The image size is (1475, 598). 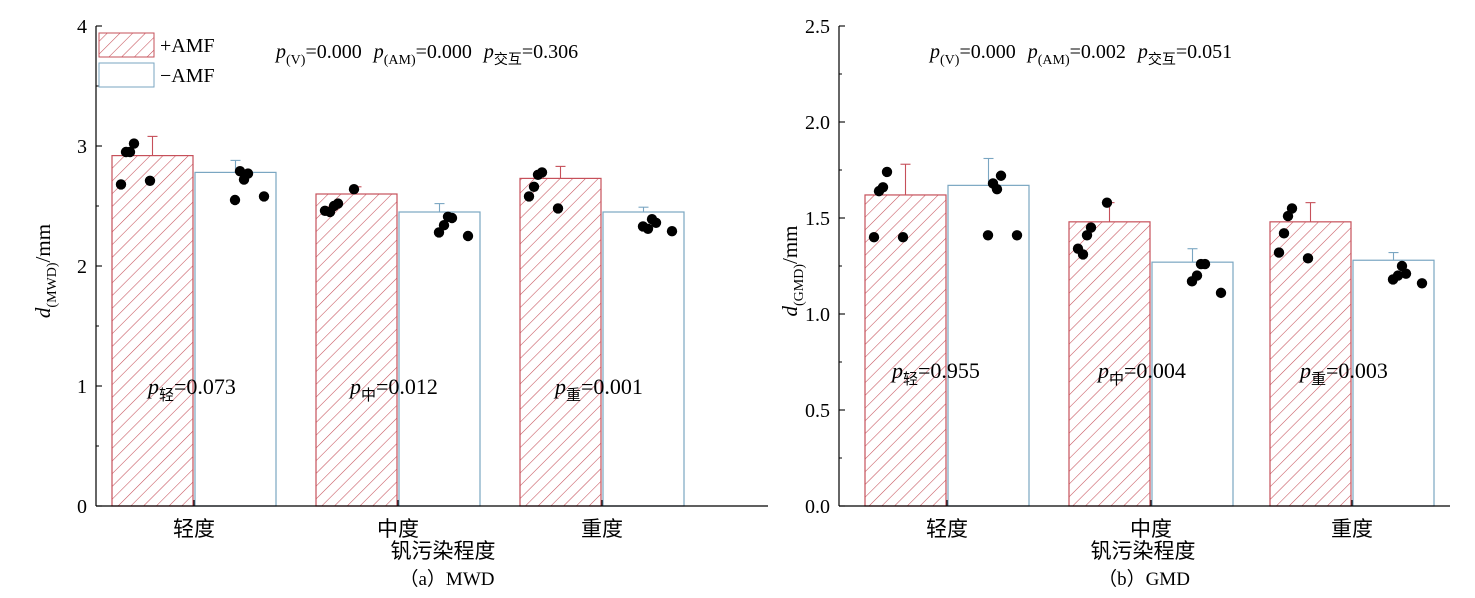 What do you see at coordinates (817, 123) in the screenshot?
I see `y-tick-label: 2.0` at bounding box center [817, 123].